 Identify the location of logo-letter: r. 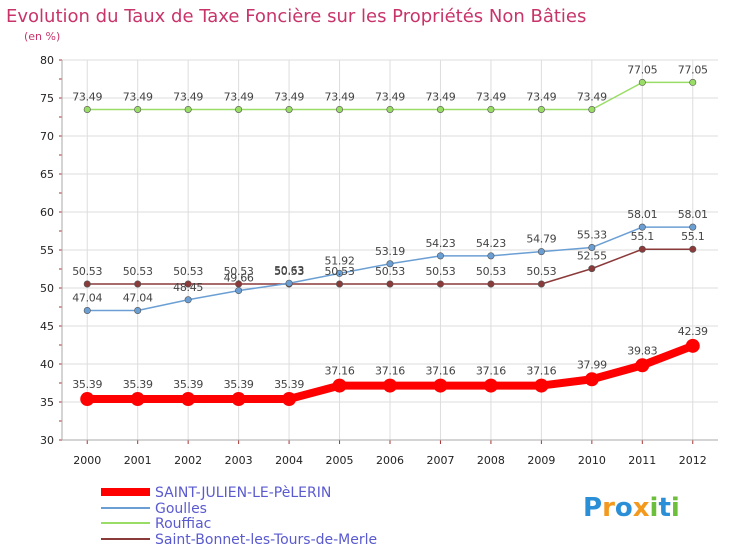
(608, 508).